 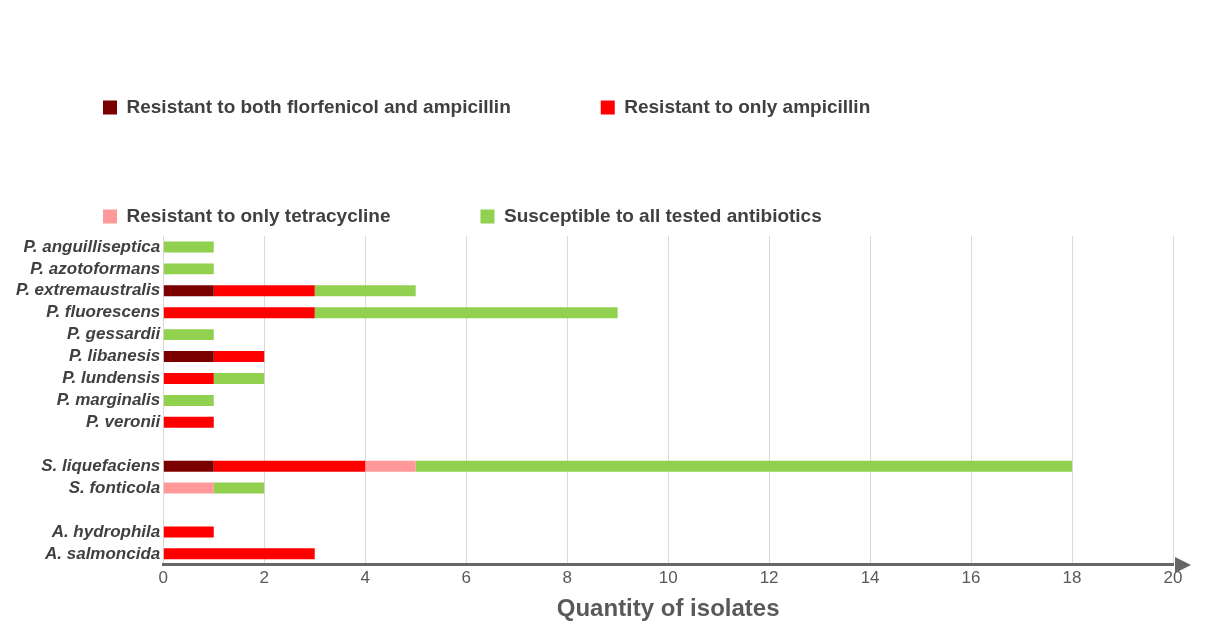 I want to click on y-tick-label: P. extremaustralis, so click(x=88, y=290).